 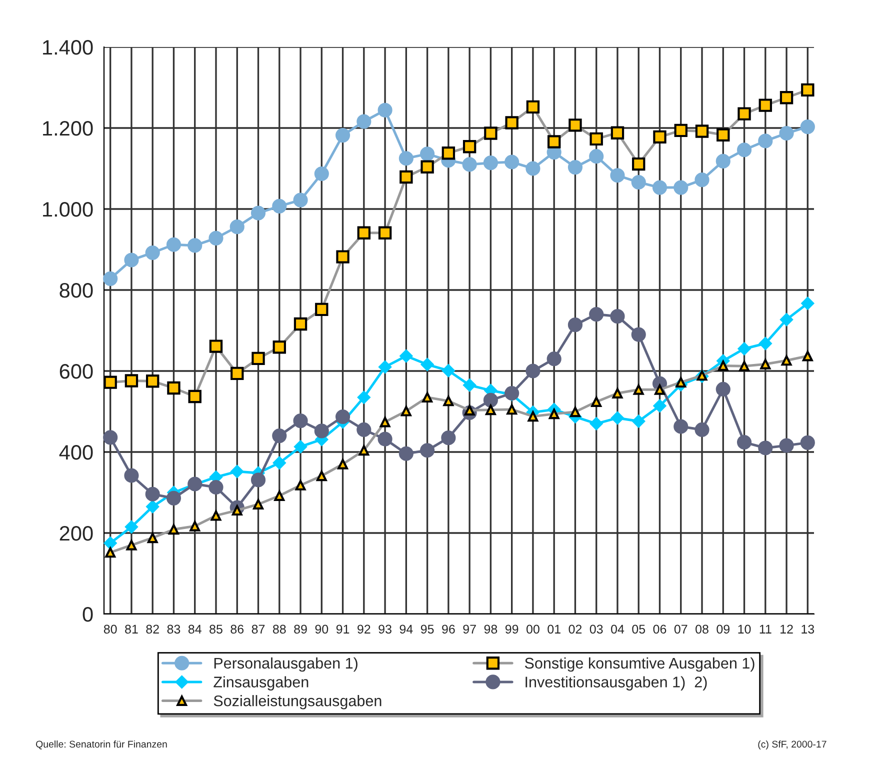 What do you see at coordinates (279, 629) in the screenshot?
I see `x-tick-label: 88` at bounding box center [279, 629].